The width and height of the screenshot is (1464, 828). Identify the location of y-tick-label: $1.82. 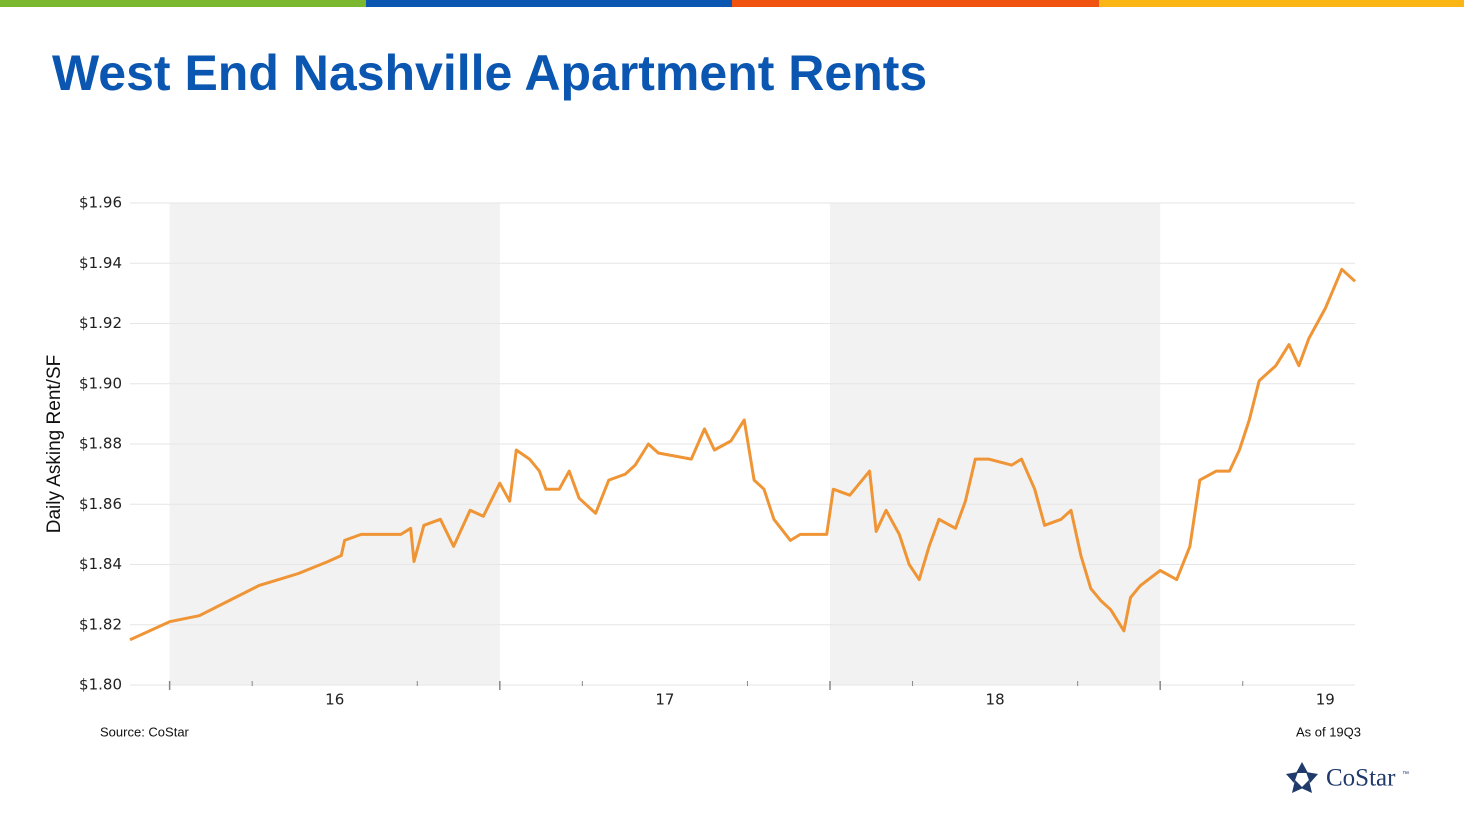
(100, 624).